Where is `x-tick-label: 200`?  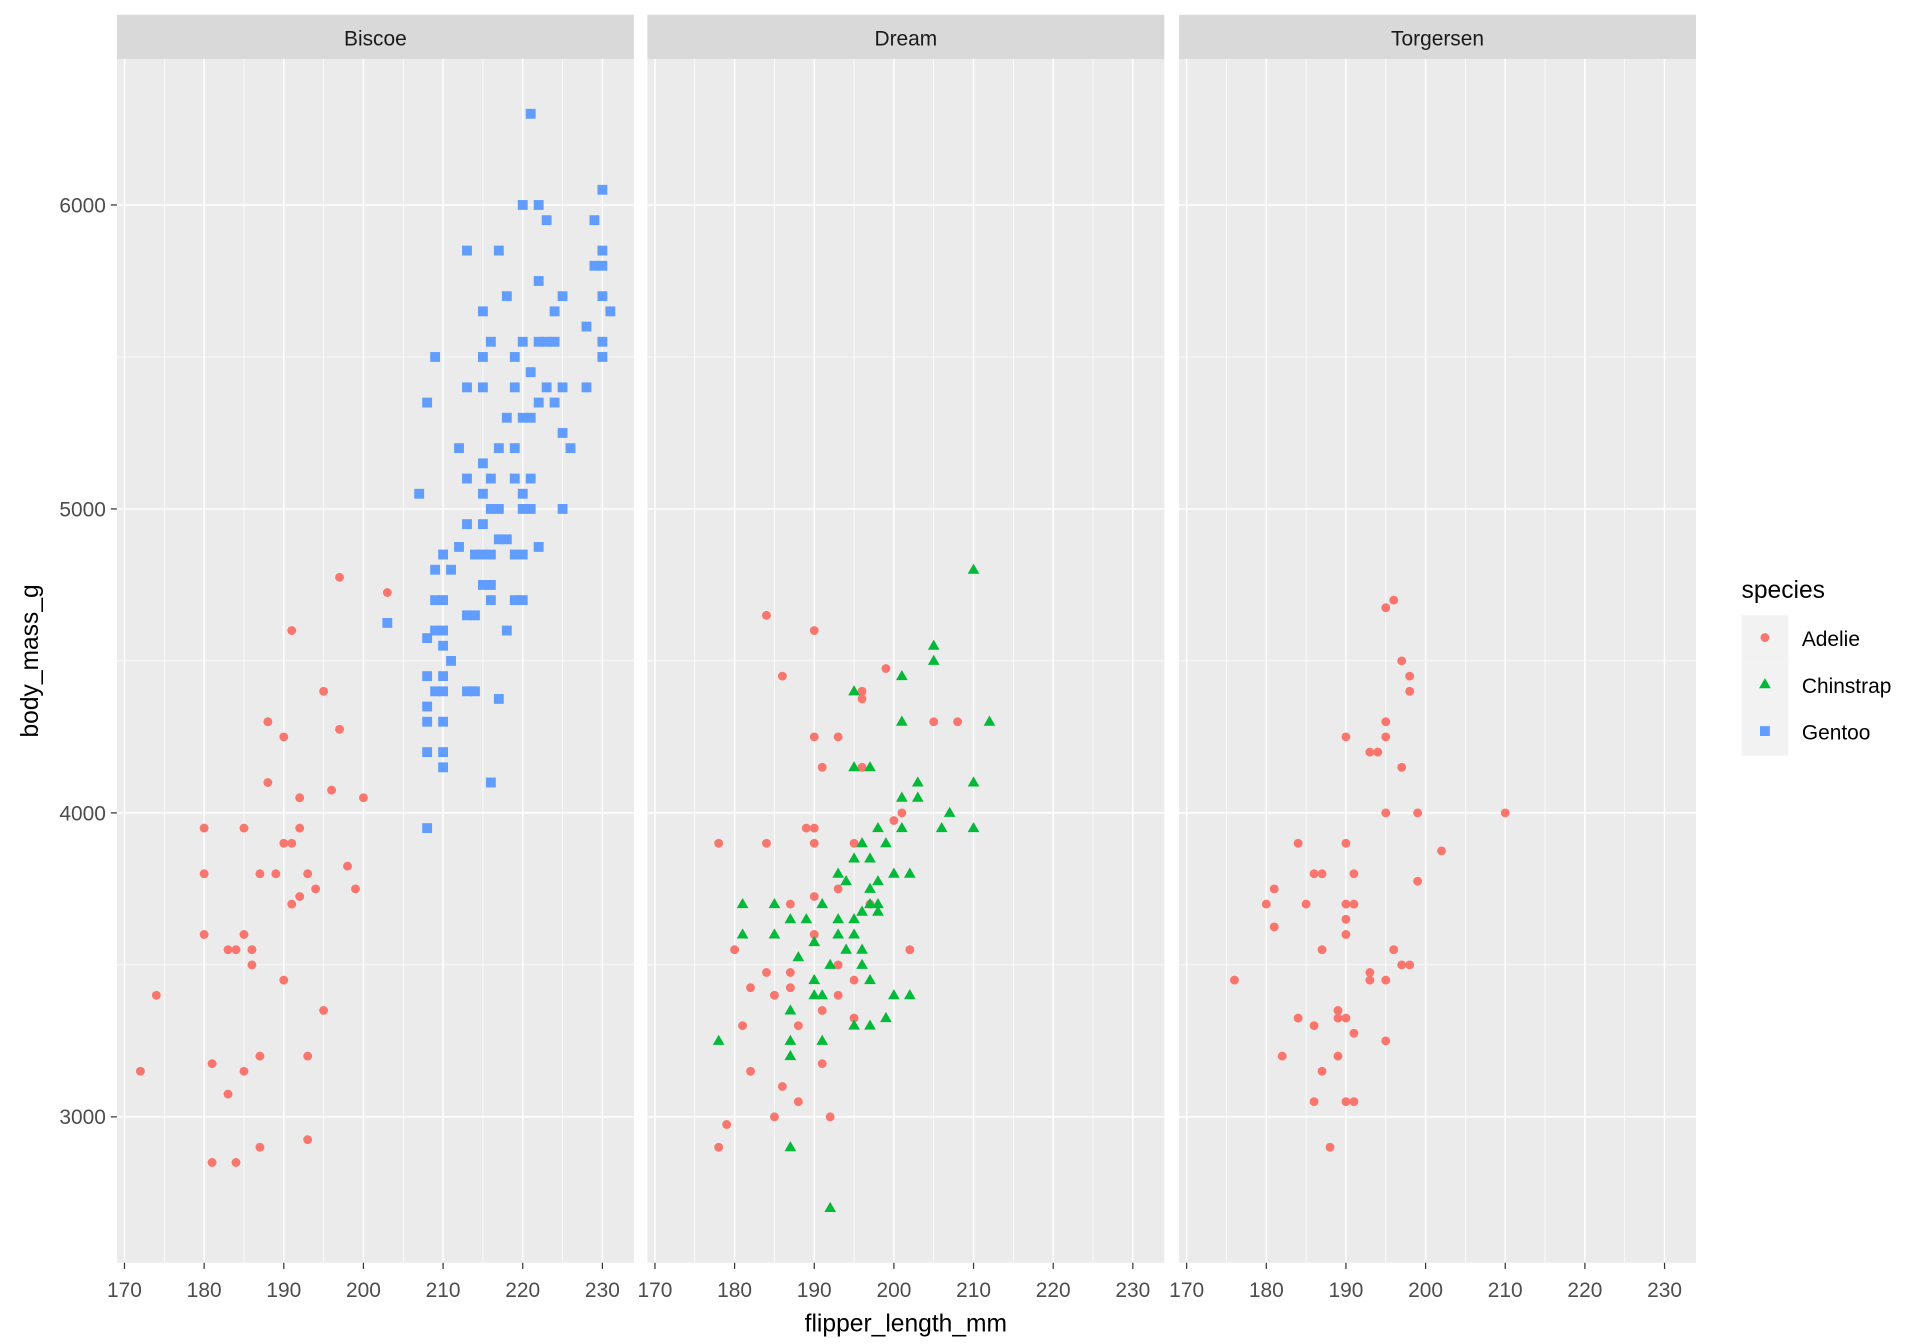
x-tick-label: 200 is located at coordinates (893, 1290).